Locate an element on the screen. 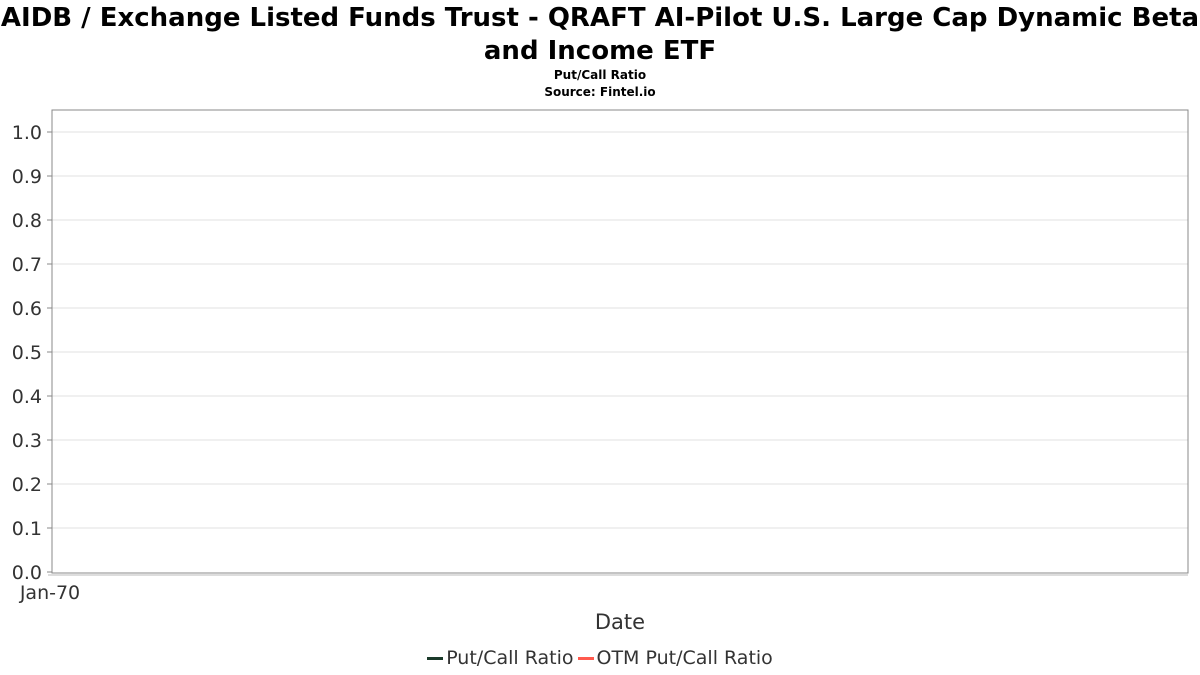  y-tick-label: 0.9 is located at coordinates (27, 177).